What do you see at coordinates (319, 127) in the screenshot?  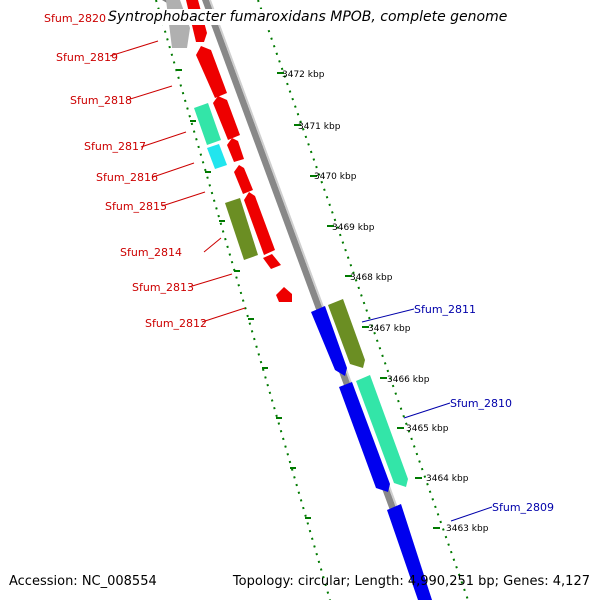 I see `kbp-label: 3471 kbp` at bounding box center [319, 127].